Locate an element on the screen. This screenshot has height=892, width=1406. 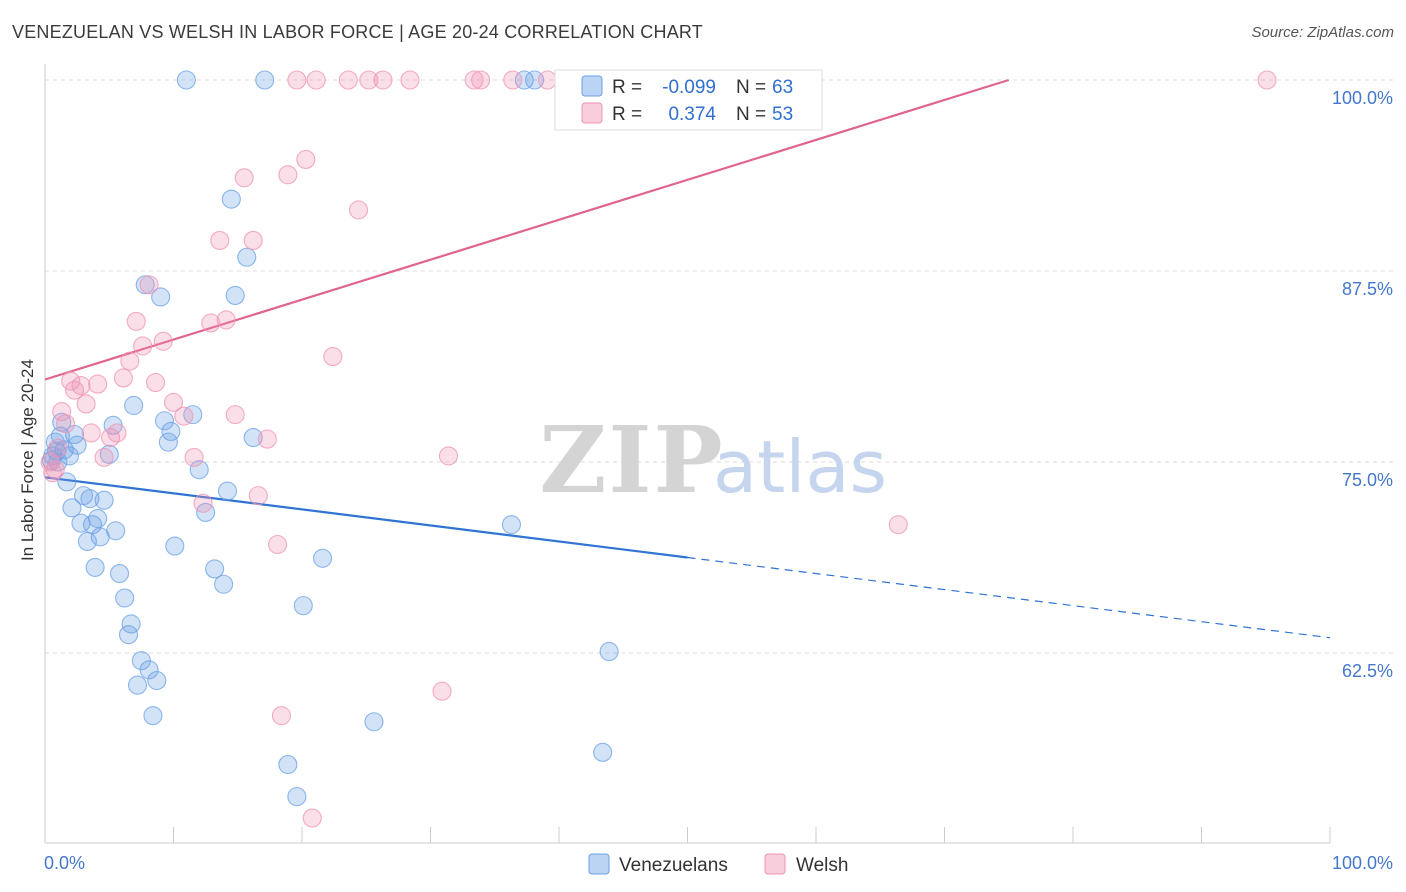
stats-legend: R = -0.099 N = 63 R = 0.374 N = 53 is located at coordinates (688, 100).